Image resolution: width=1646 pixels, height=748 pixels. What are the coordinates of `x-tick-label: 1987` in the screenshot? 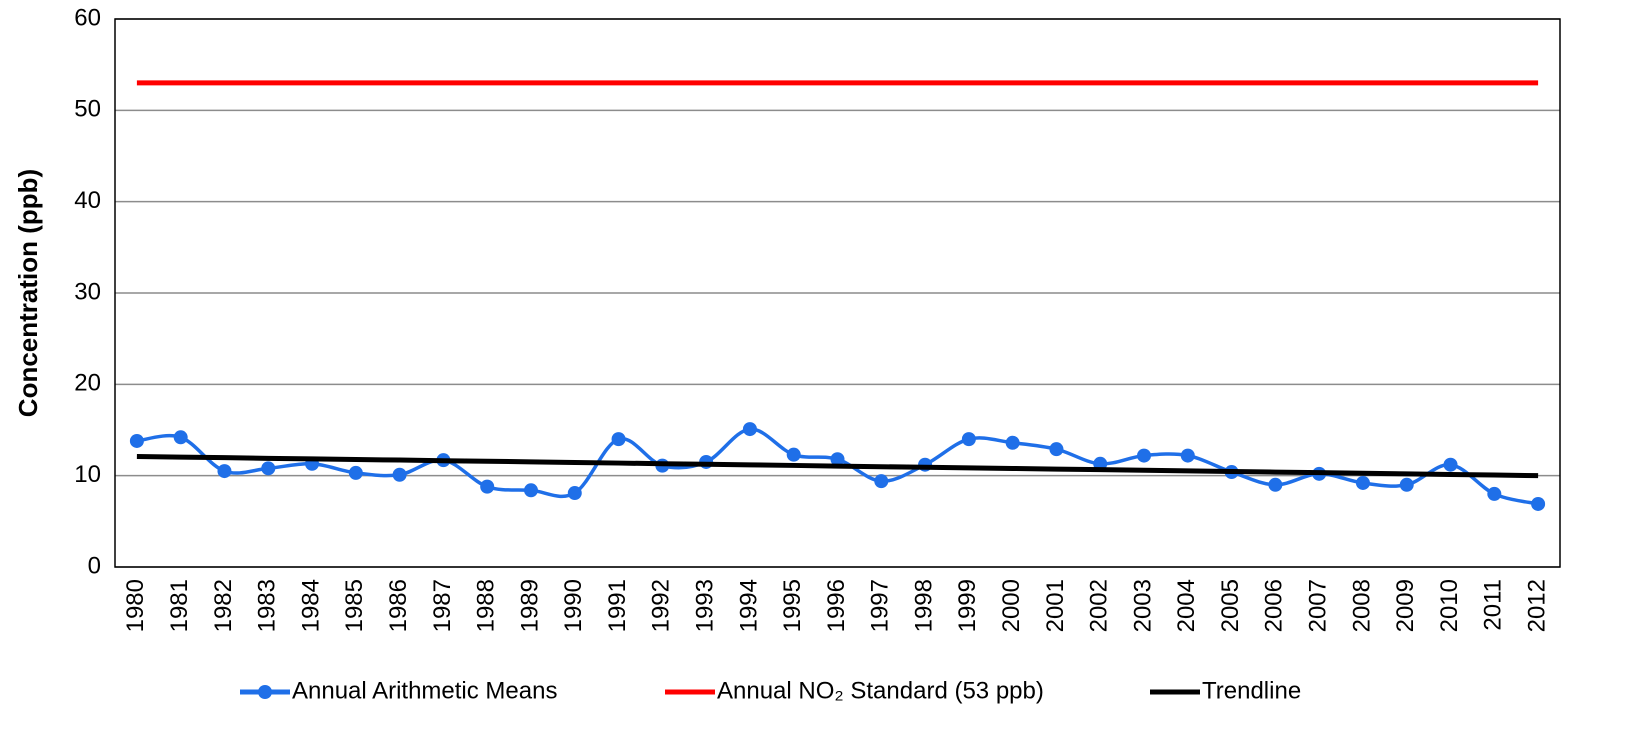 It's located at (442, 605).